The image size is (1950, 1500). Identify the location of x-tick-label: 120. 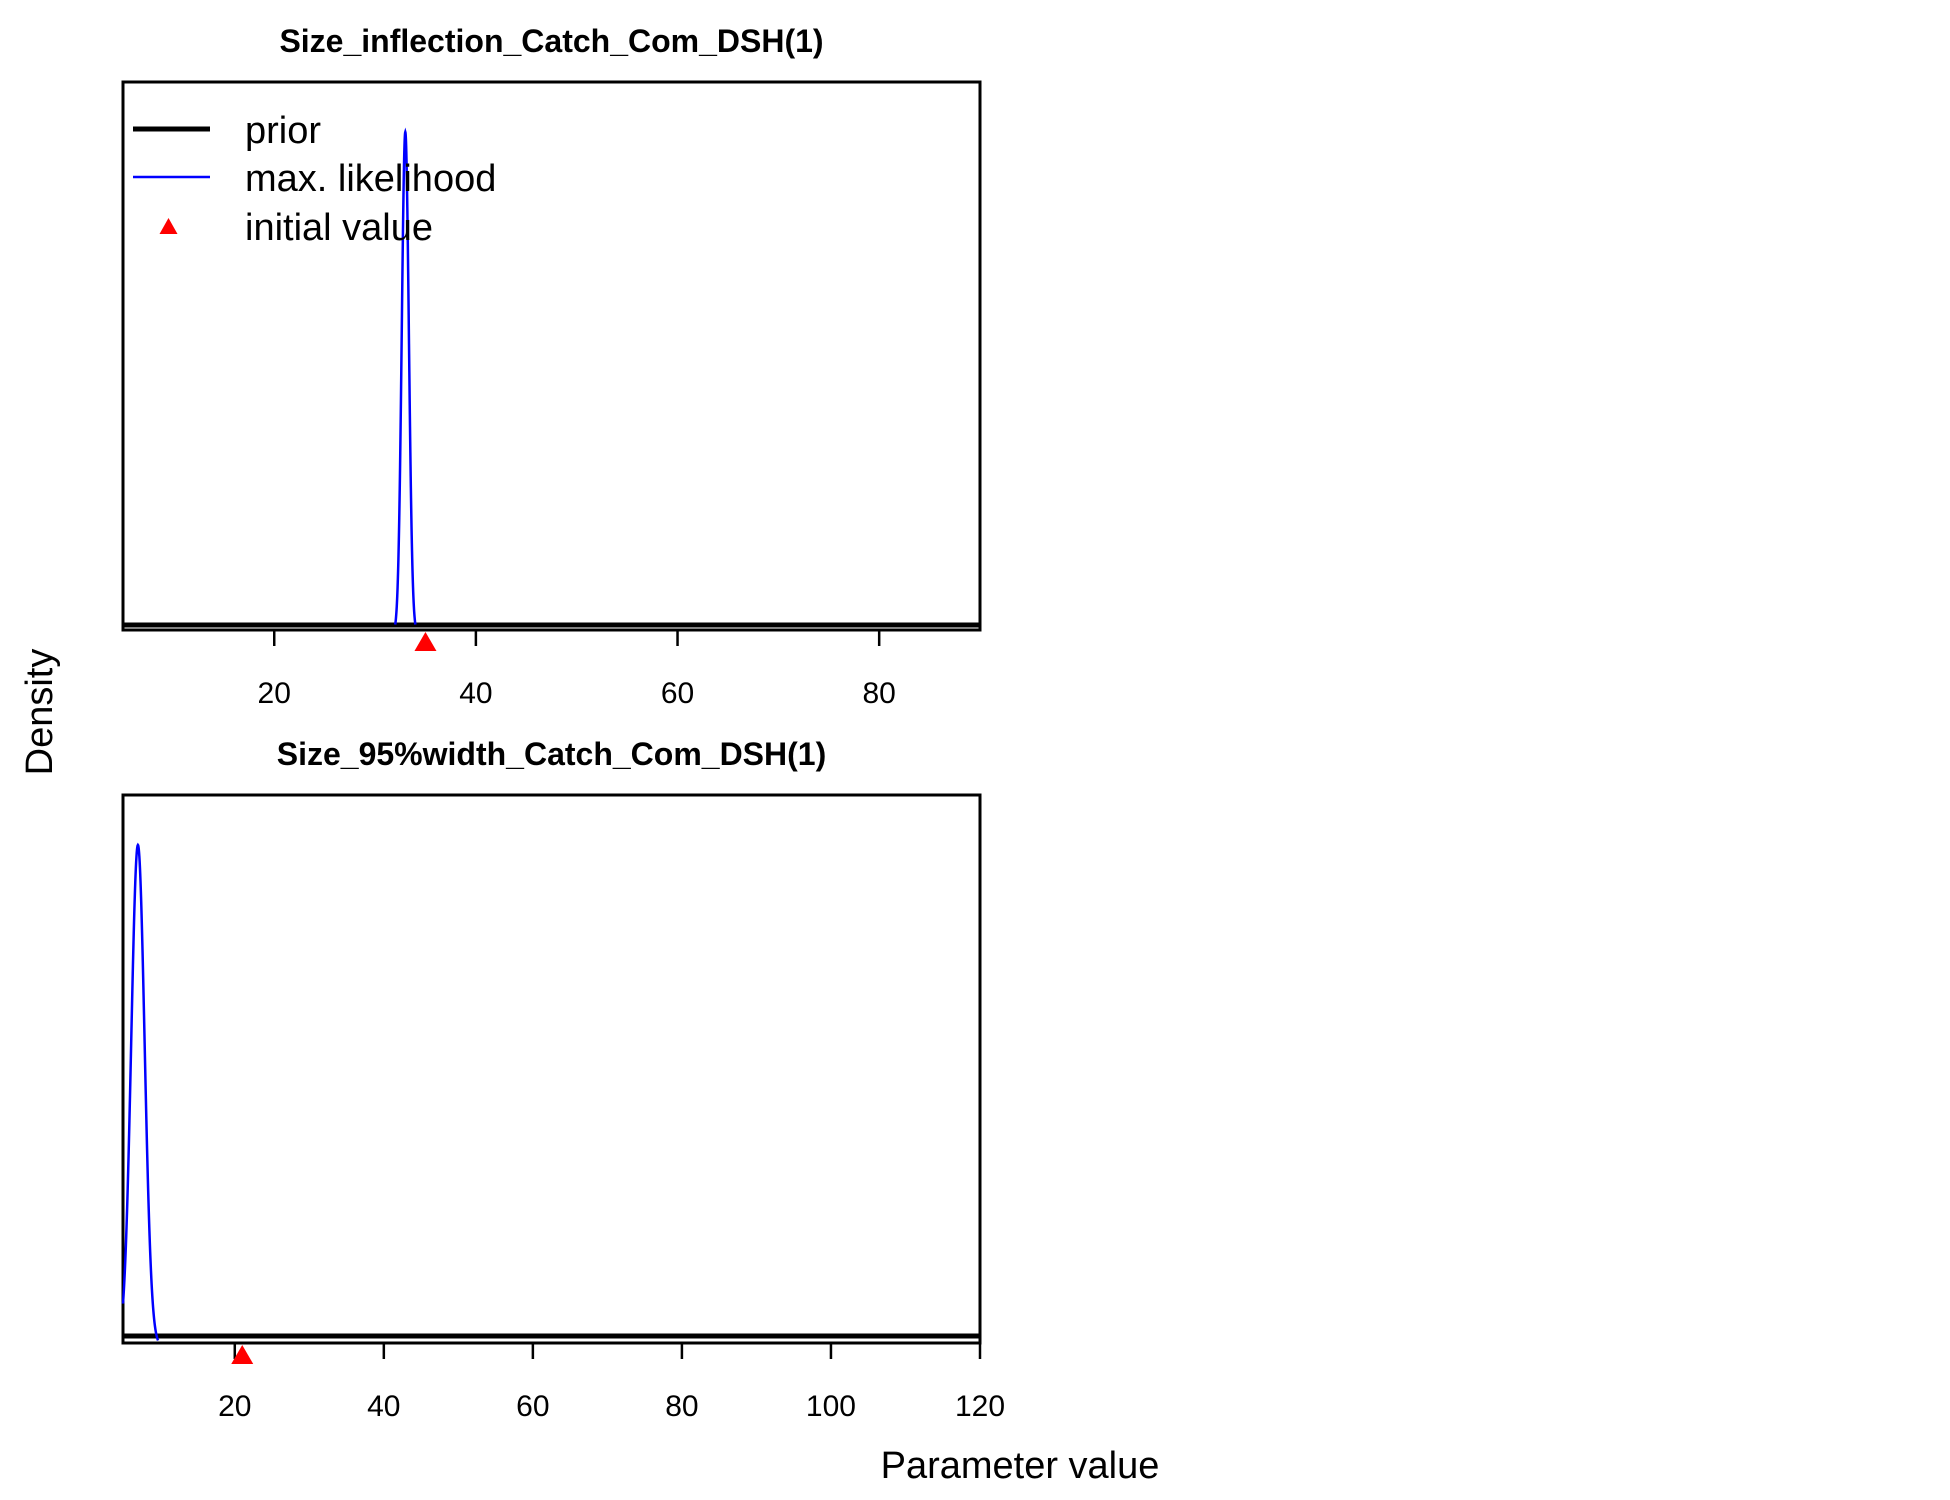
(980, 1406).